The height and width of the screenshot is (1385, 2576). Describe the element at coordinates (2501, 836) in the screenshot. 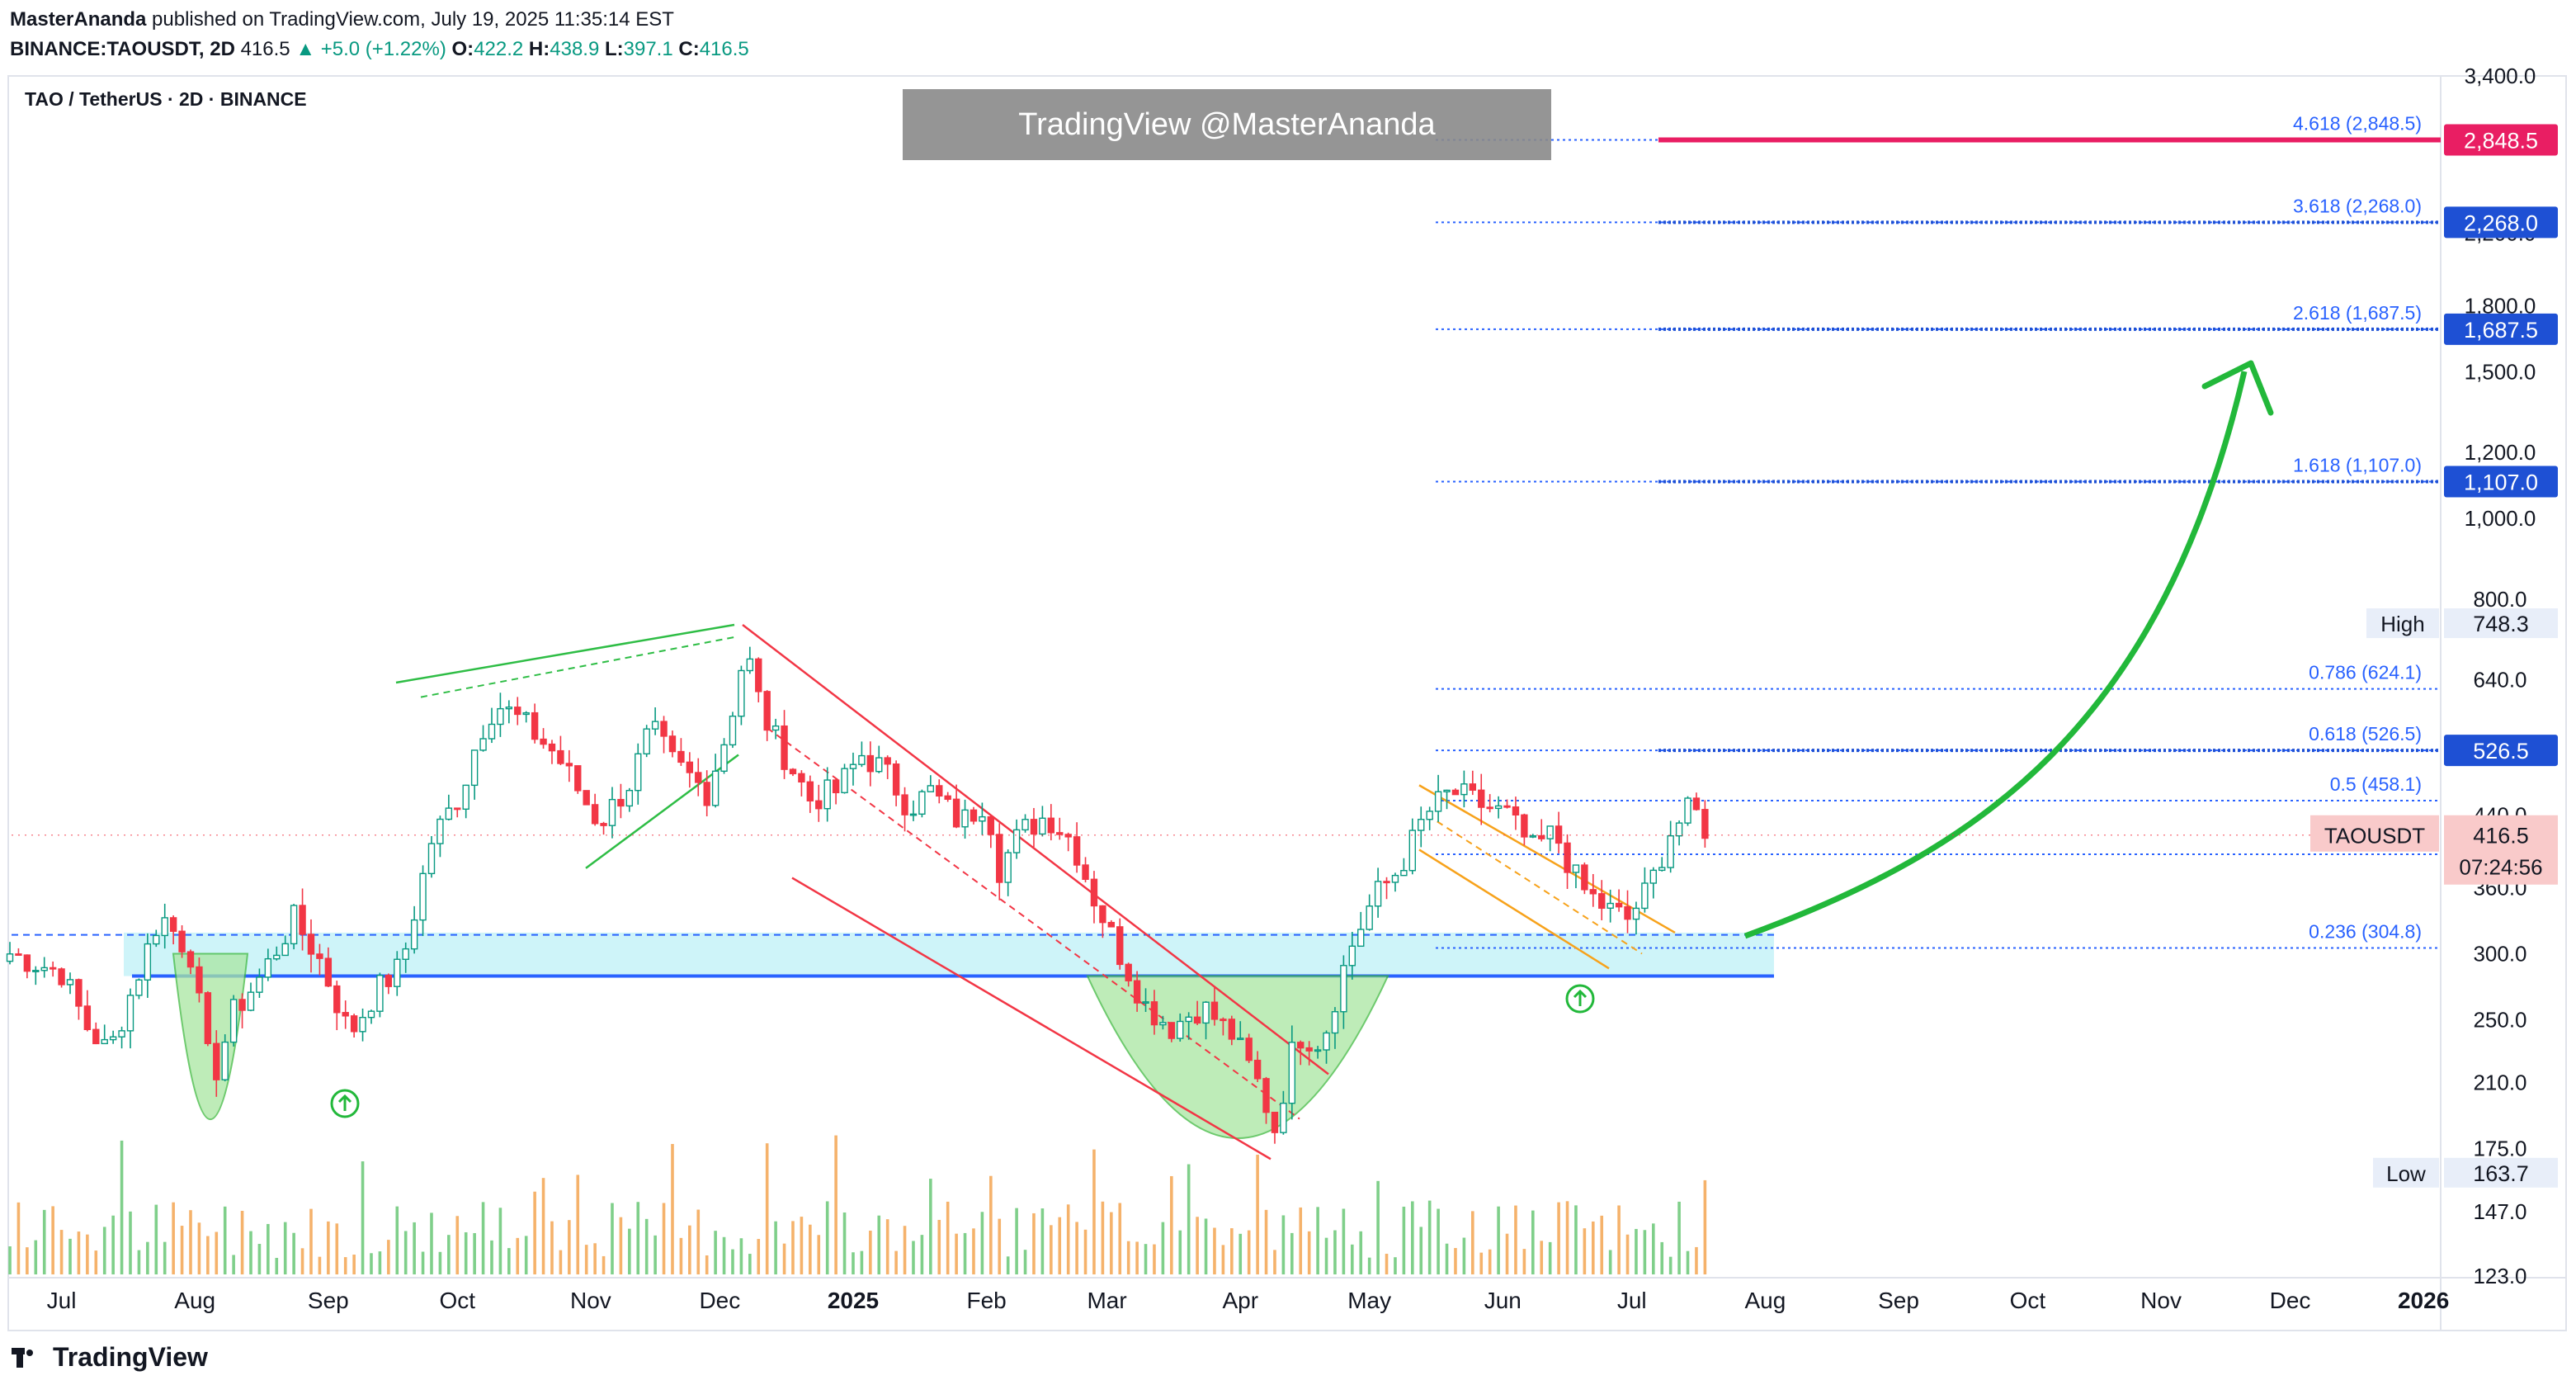

I see `current-price: 416.5` at that location.